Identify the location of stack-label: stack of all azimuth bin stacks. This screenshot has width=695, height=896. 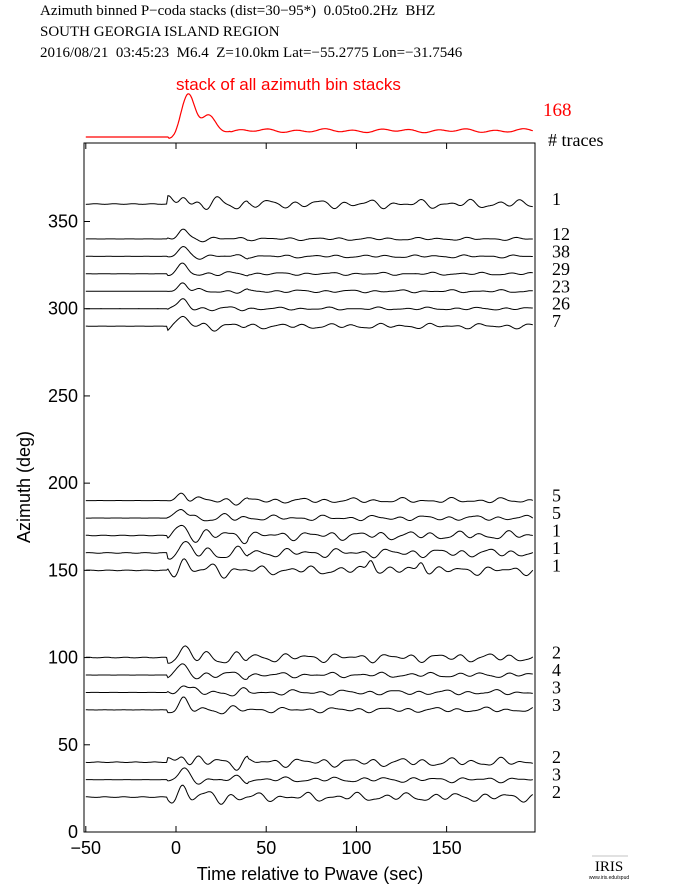
(288, 84).